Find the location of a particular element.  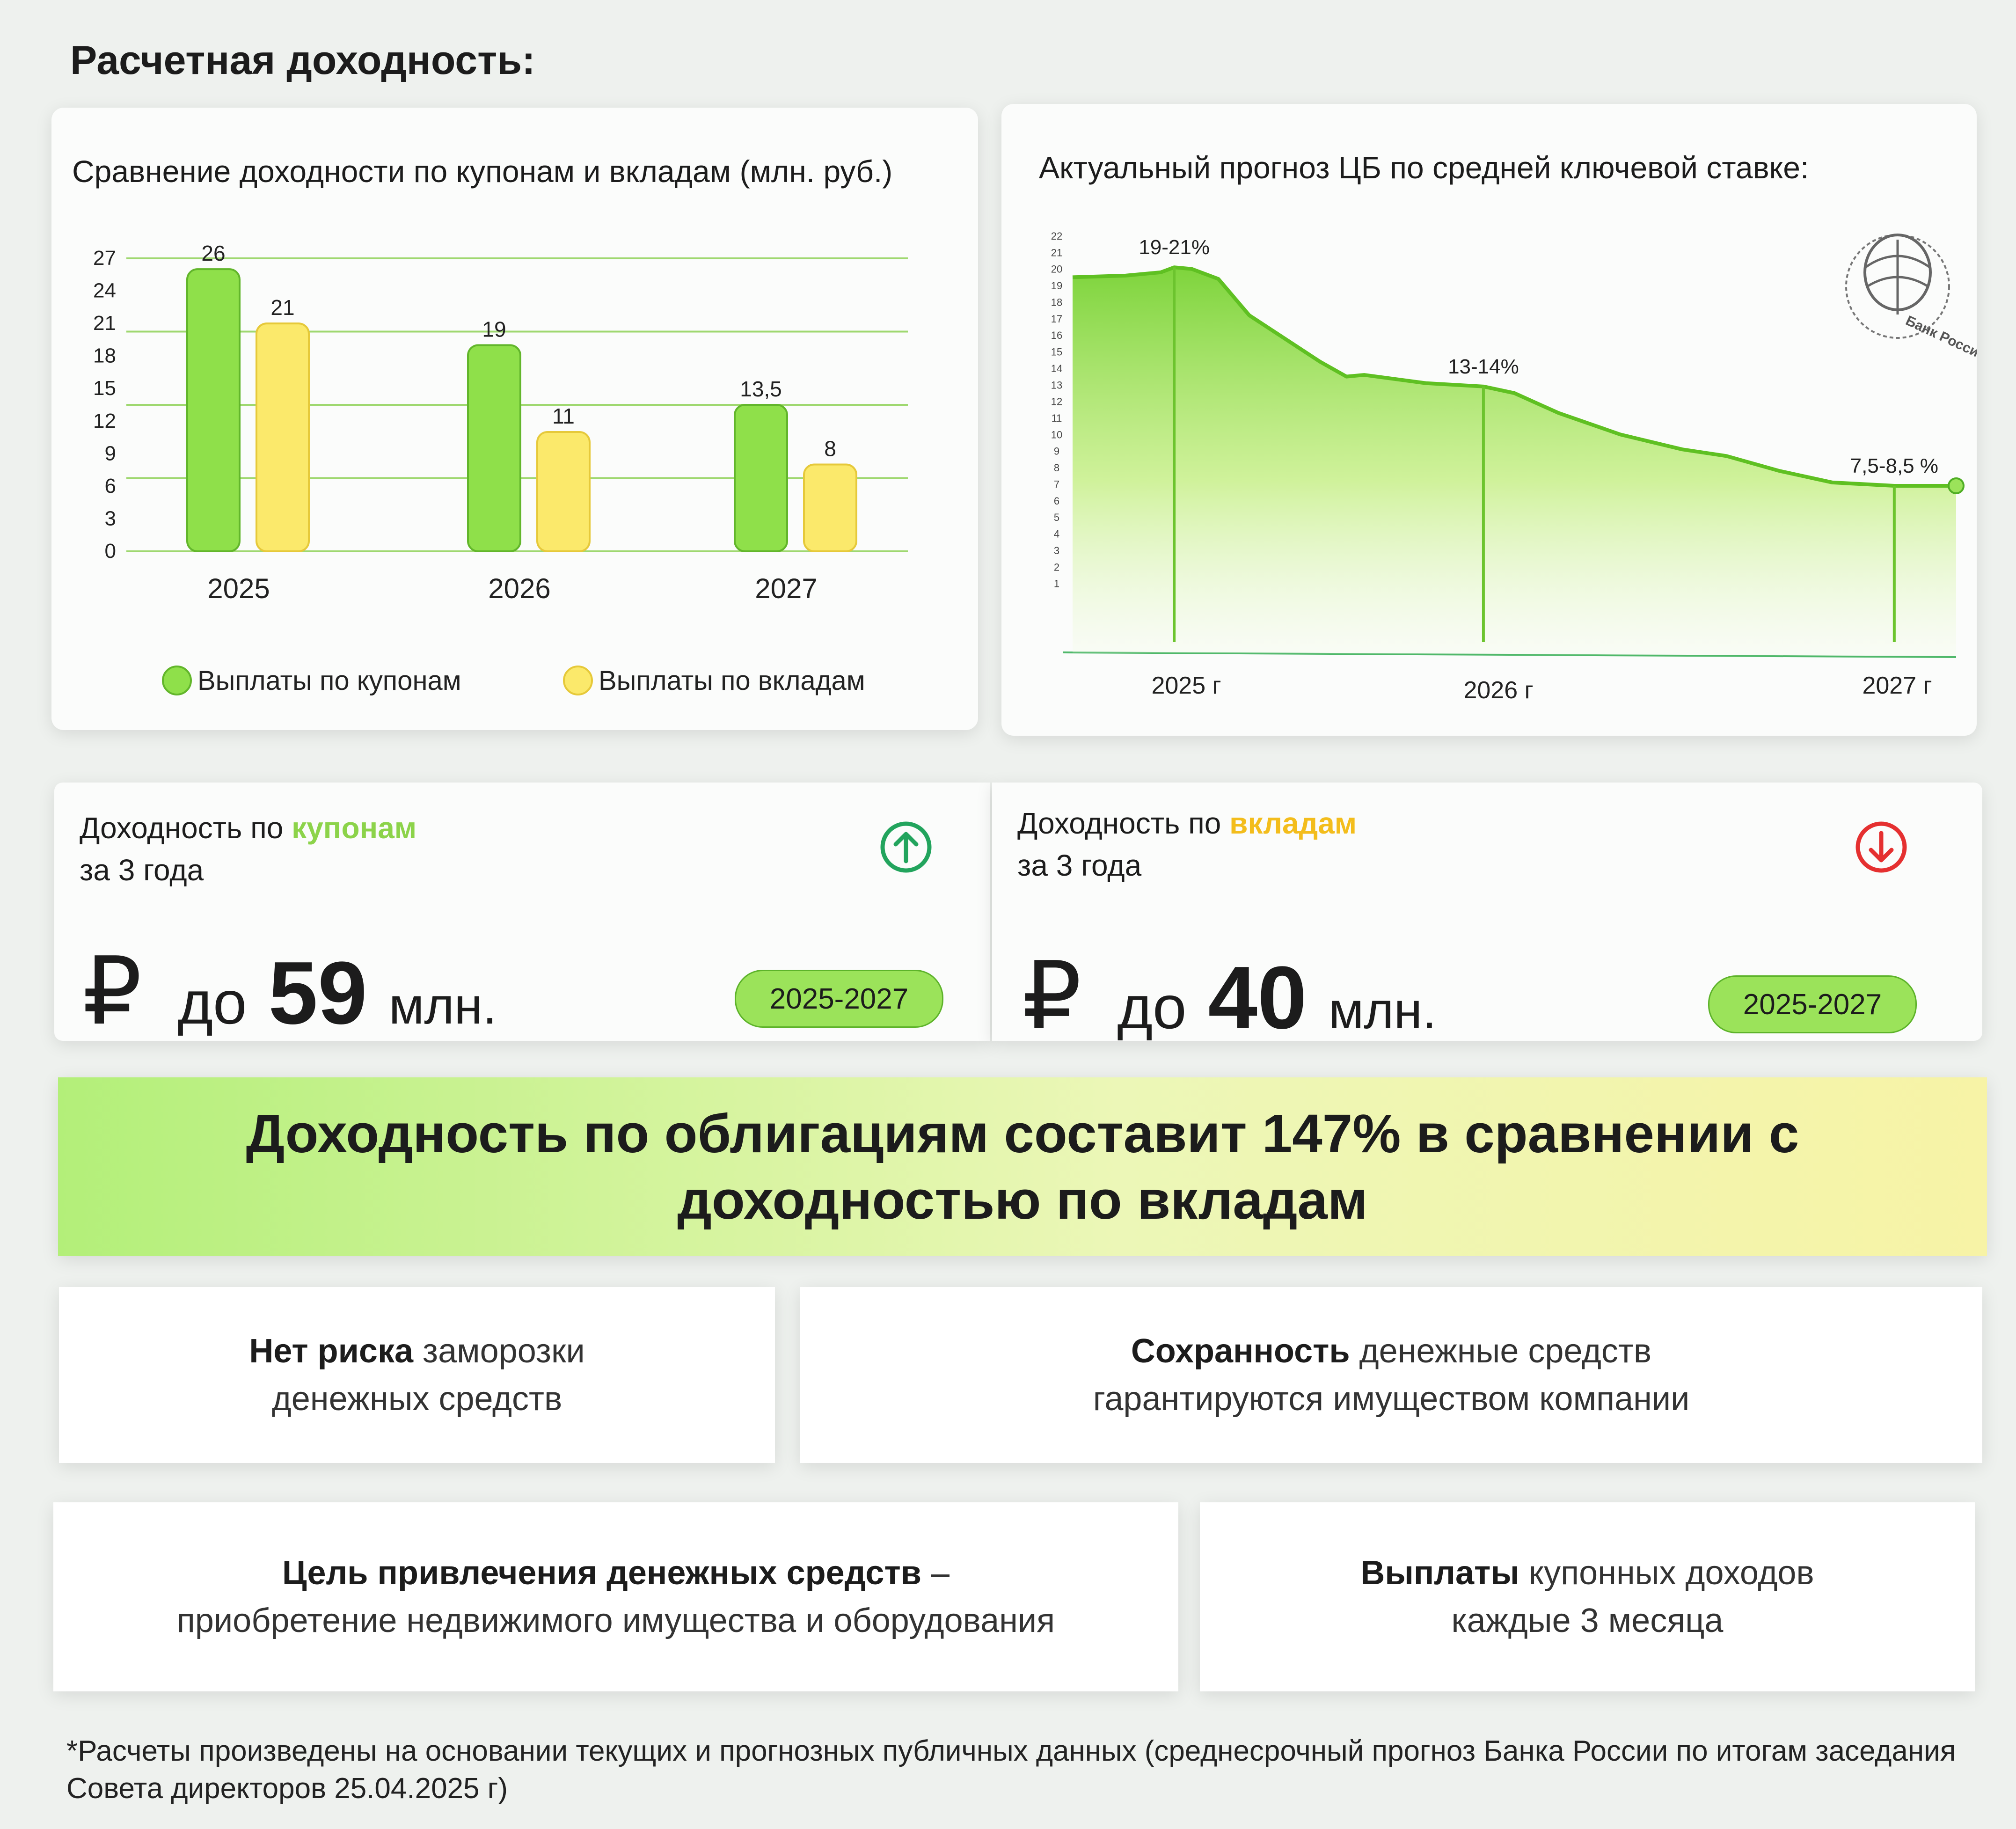

feature-no-freeze-risk: Нет риска заморозки денежных средств is located at coordinates (417, 1375).